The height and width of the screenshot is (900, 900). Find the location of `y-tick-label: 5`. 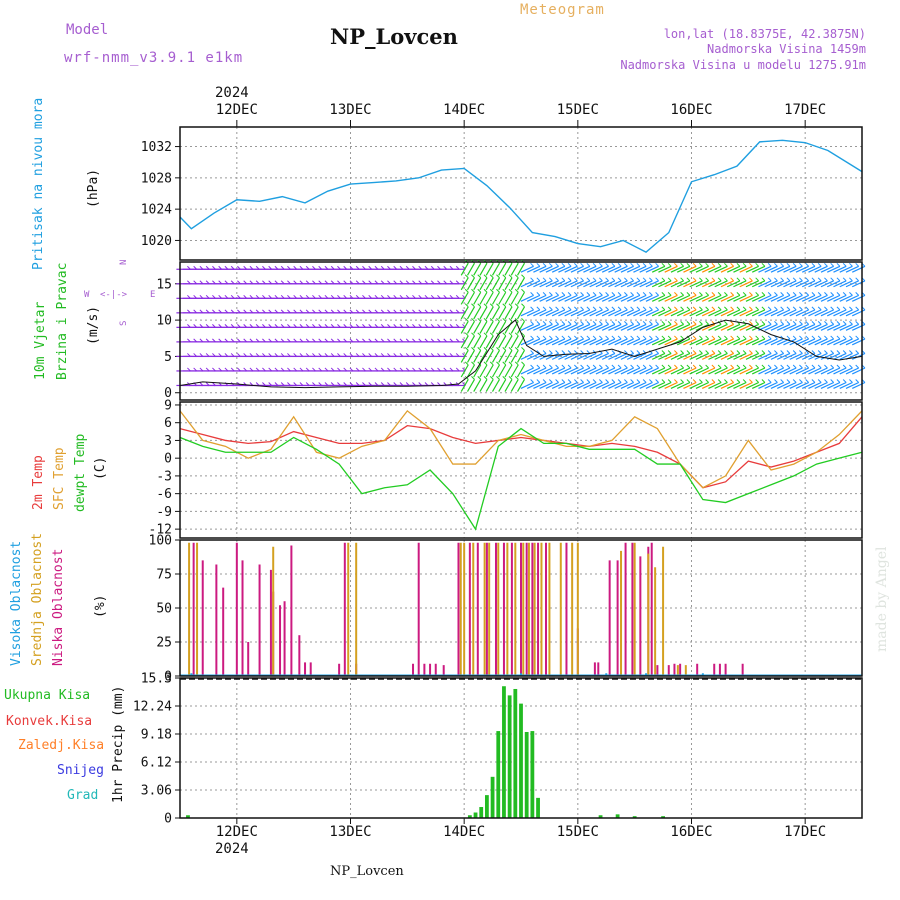

y-tick-label: 5 is located at coordinates (168, 357).